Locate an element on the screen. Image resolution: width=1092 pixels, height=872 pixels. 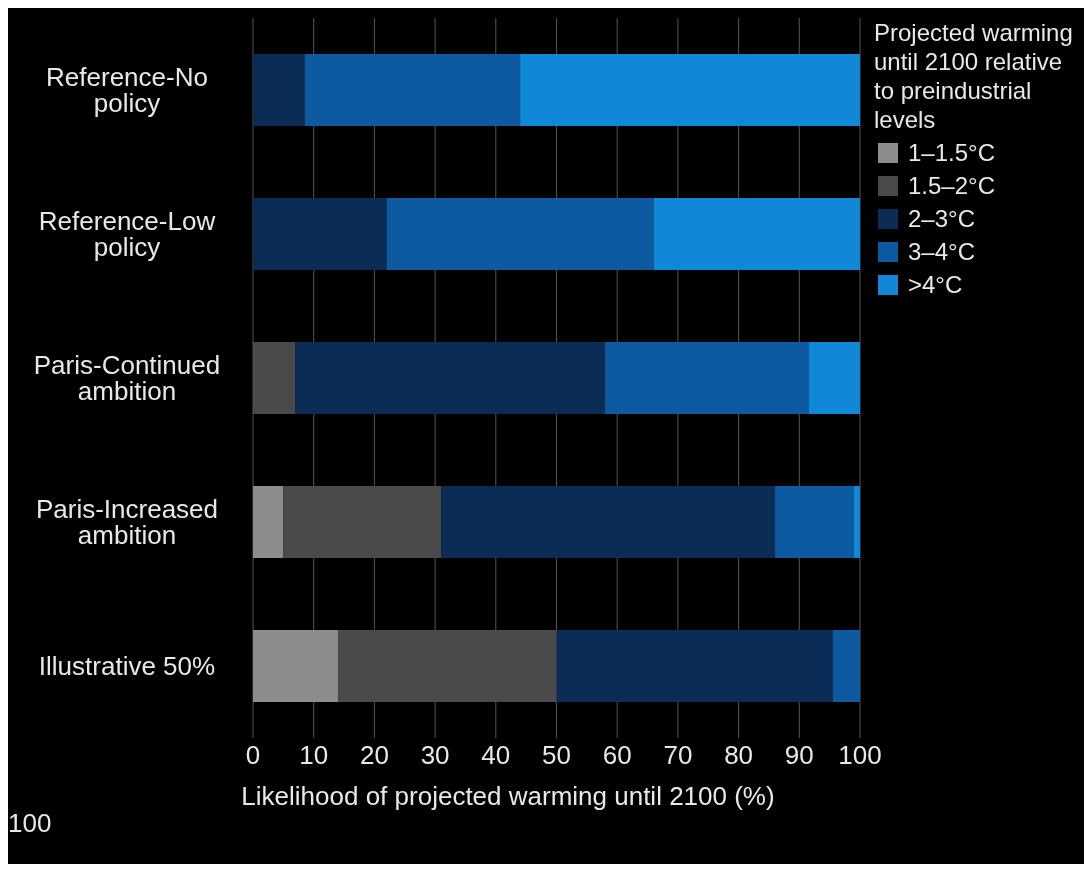
legend-label: 1.5–2°C is located at coordinates (951, 185).